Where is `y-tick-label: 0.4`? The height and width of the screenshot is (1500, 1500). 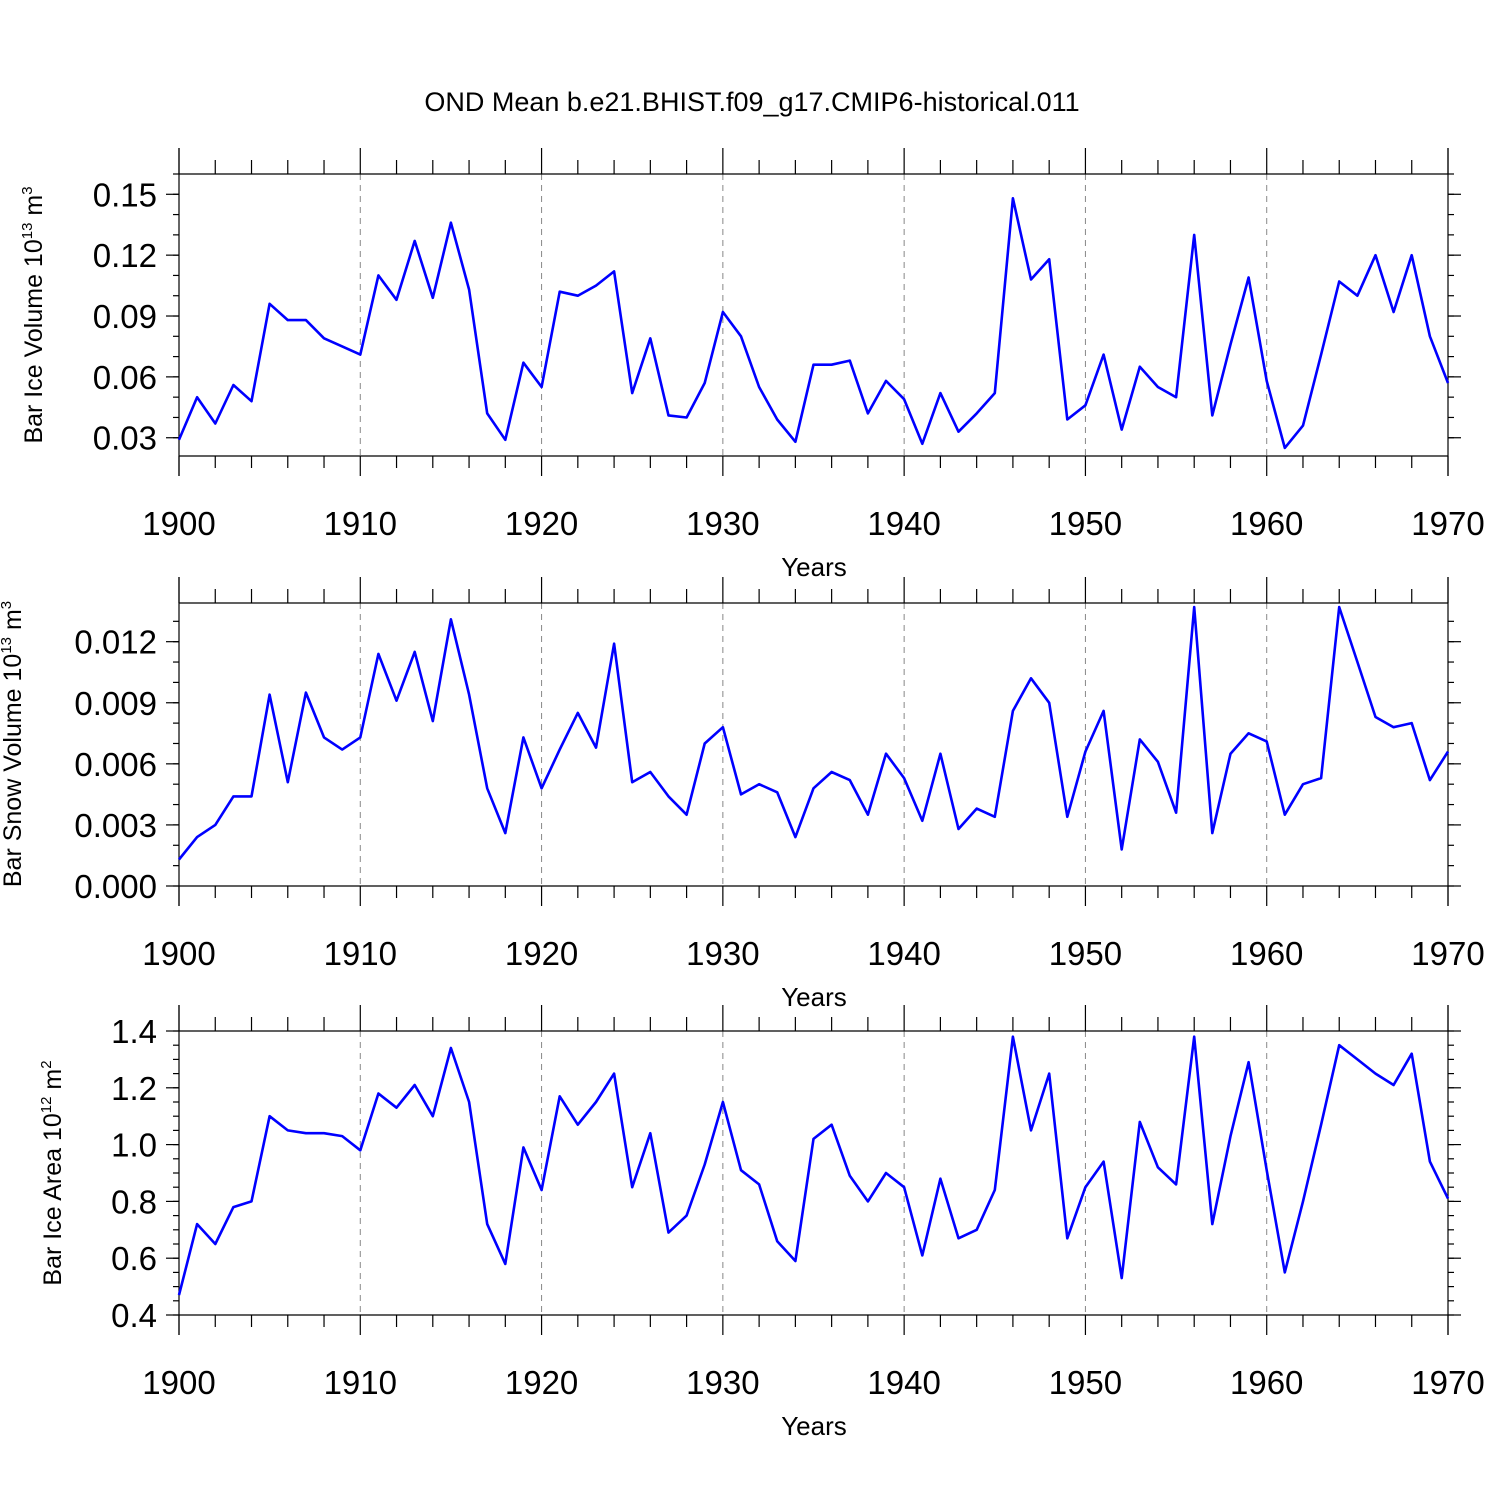
y-tick-label: 0.4 is located at coordinates (134, 1315).